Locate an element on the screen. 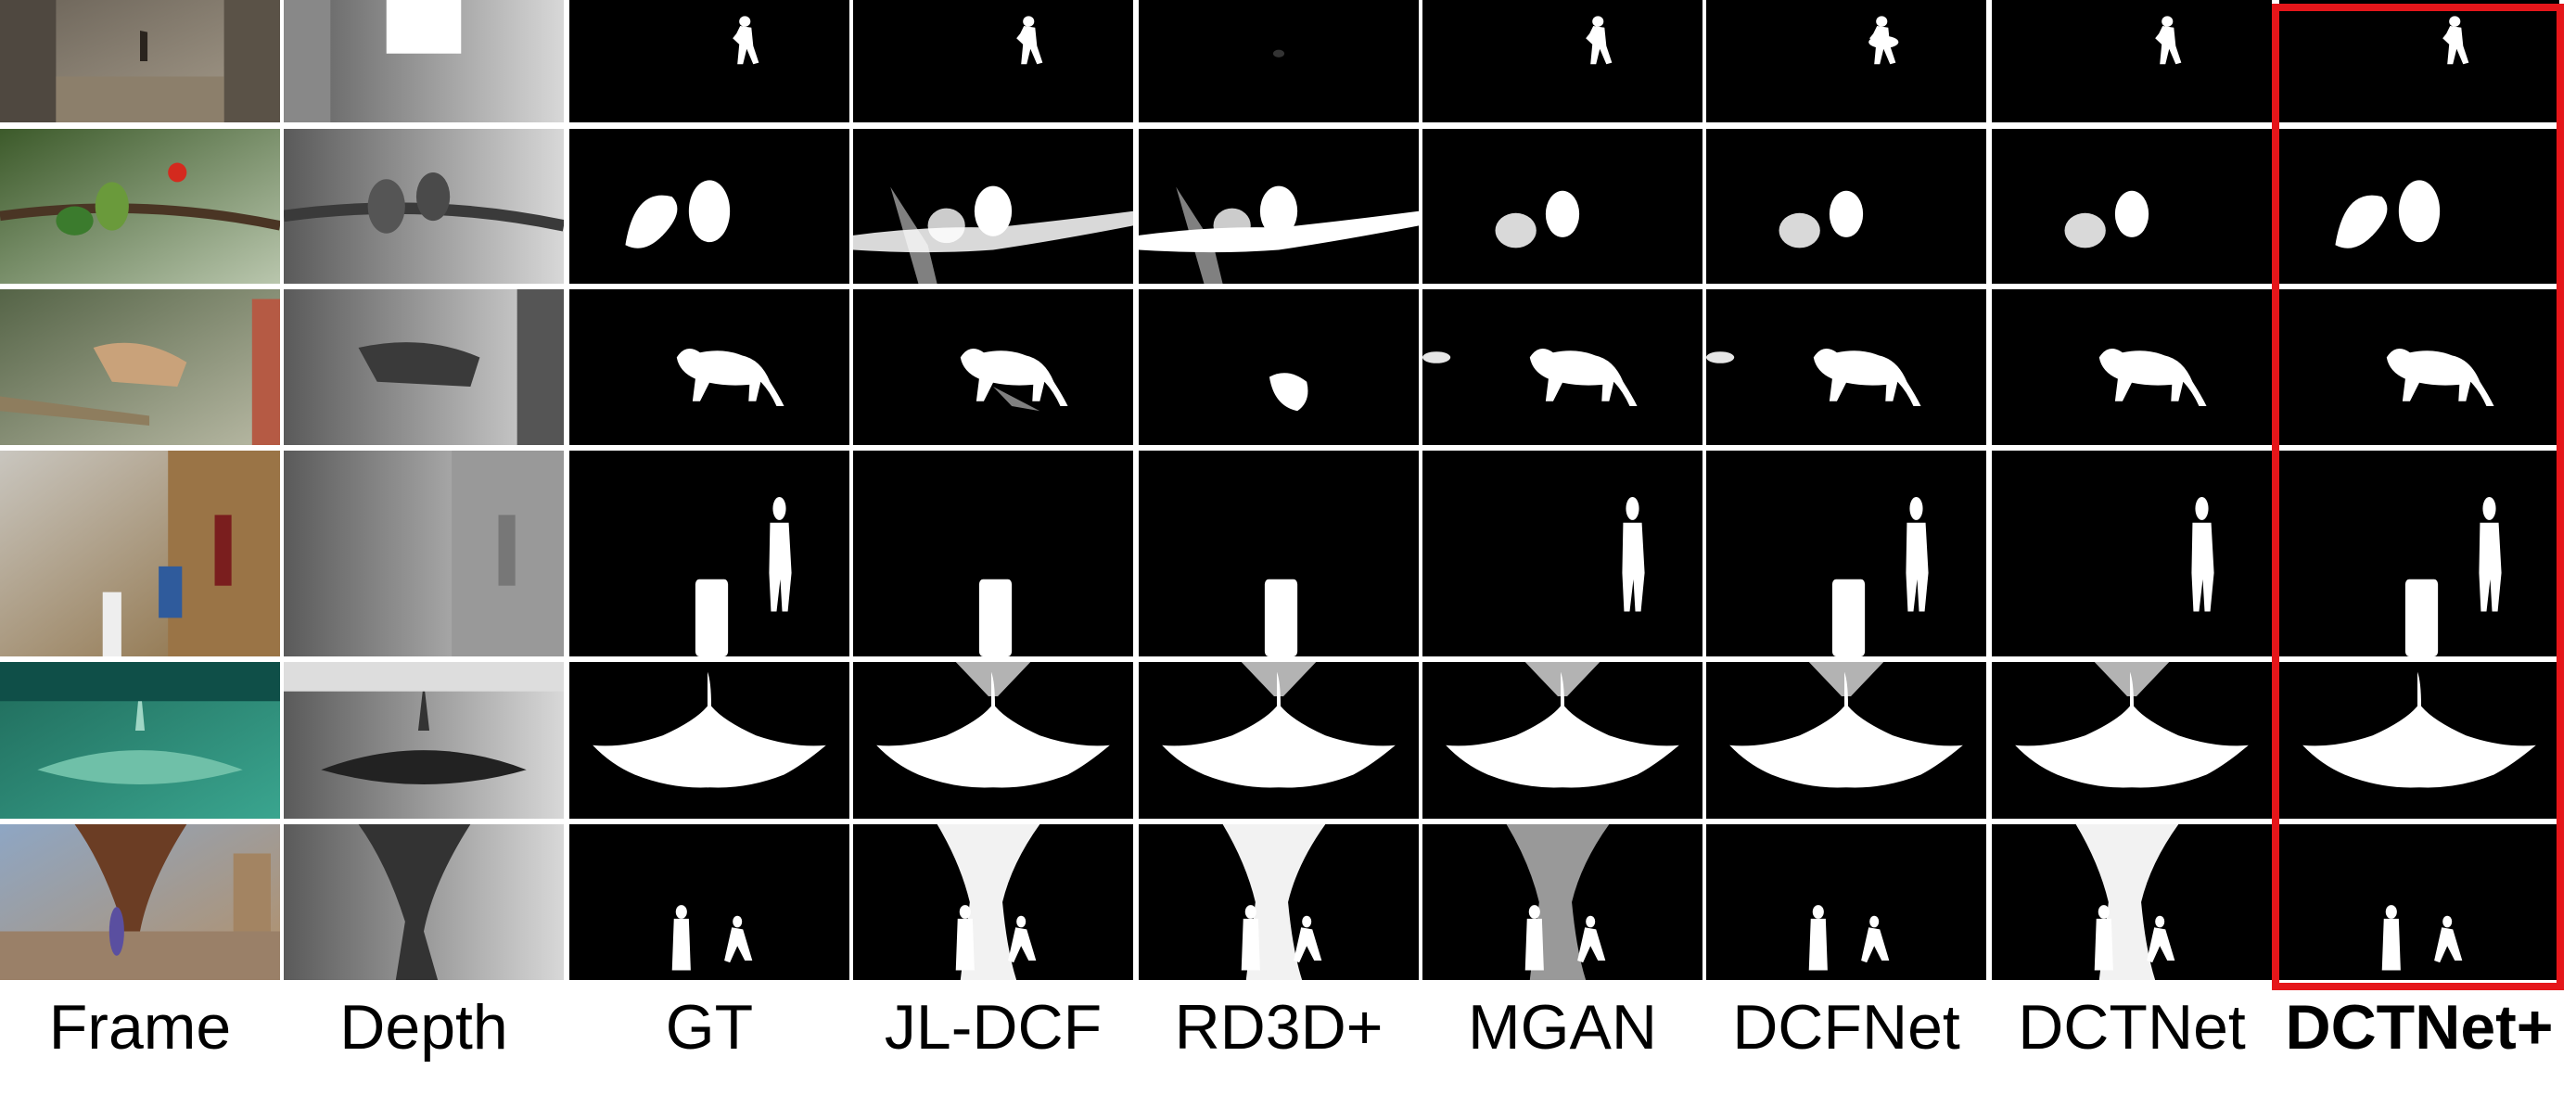 The image size is (2576, 1095). cell-two-parrots-frame is located at coordinates (140, 206).